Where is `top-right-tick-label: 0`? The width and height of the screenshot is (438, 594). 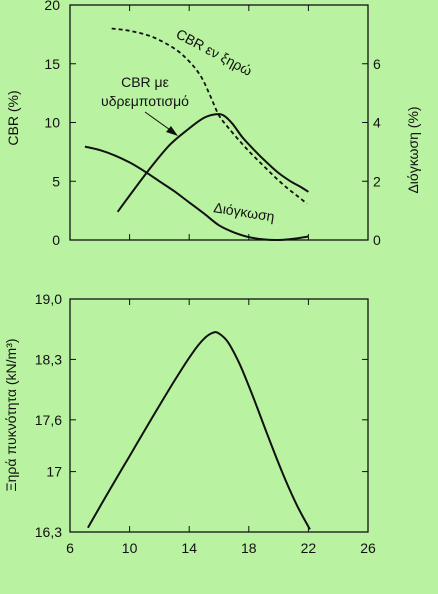 top-right-tick-label: 0 is located at coordinates (377, 240).